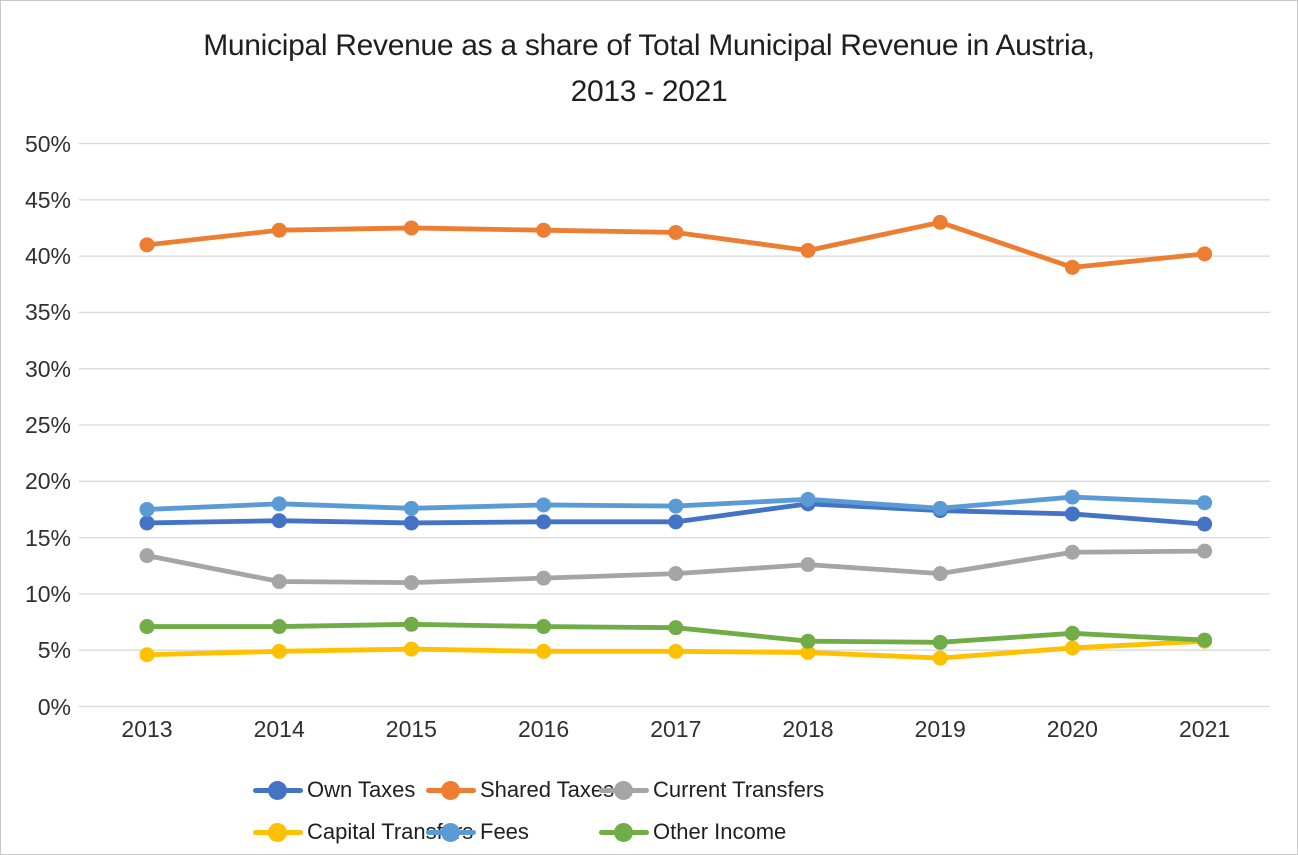 This screenshot has height=855, width=1298. I want to click on x-axis-tick-label: 2021, so click(1205, 729).